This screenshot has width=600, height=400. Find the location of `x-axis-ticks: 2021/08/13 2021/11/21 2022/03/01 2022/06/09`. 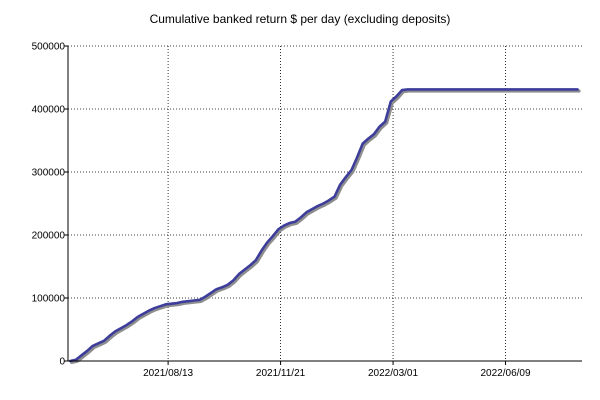

x-axis-ticks: 2021/08/13 2021/11/21 2022/03/01 2022/06/09 is located at coordinates (337, 370).